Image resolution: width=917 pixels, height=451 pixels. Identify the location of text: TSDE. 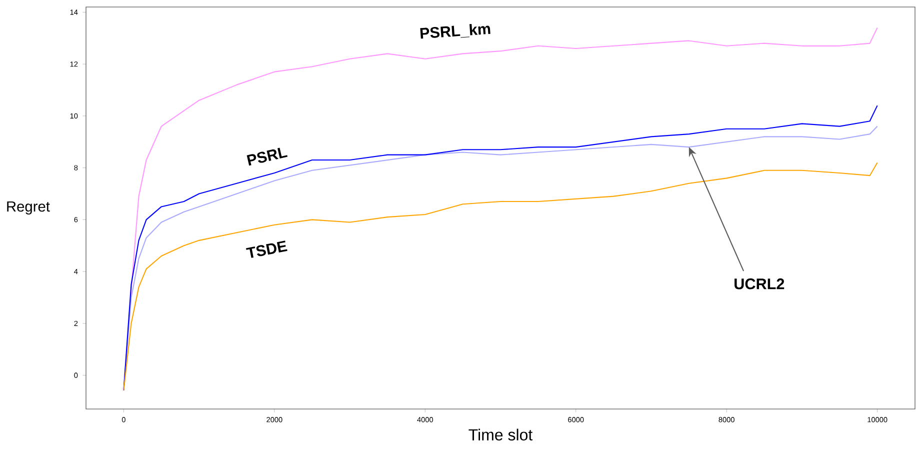
(267, 249).